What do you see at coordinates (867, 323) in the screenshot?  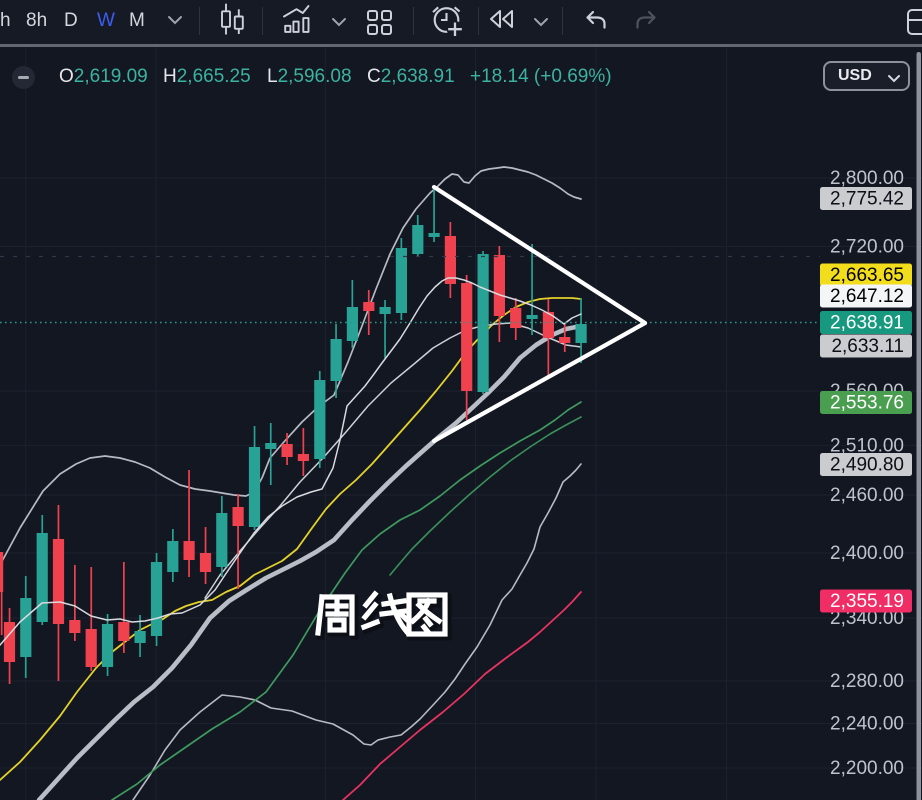 I see `svg-text: 2,638.91` at bounding box center [867, 323].